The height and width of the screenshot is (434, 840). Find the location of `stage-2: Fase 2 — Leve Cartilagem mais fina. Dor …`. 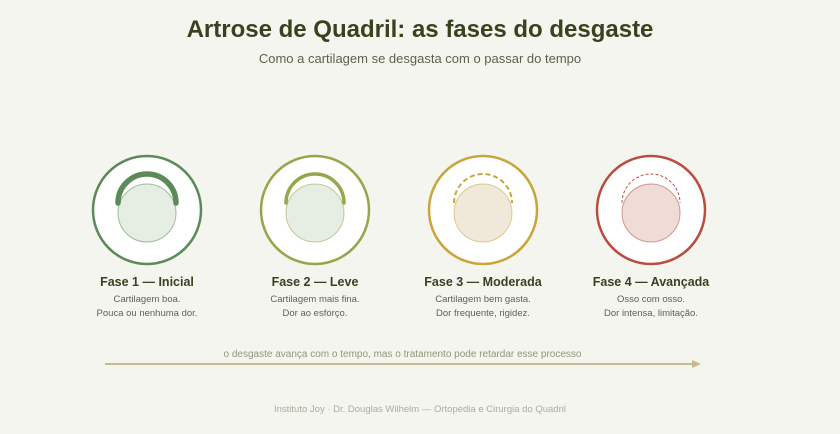

stage-2: Fase 2 — Leve Cartilagem mais fina. Dor … is located at coordinates (315, 237).